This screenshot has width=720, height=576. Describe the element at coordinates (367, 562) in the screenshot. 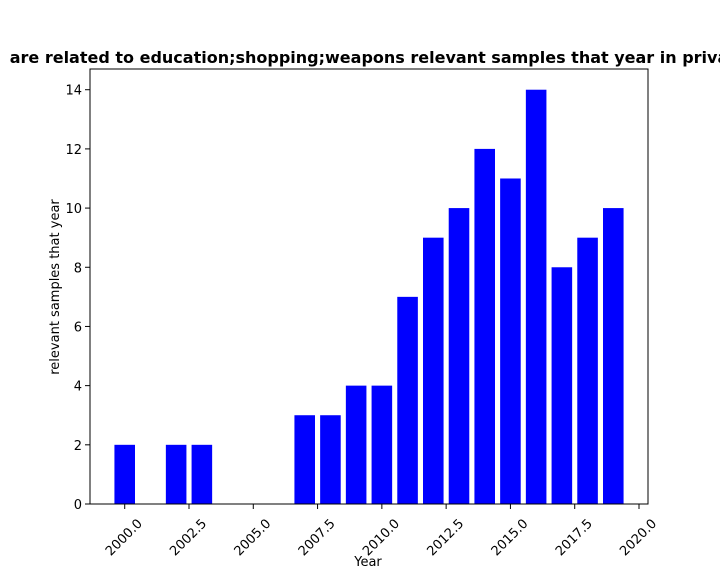

I see `x-axis-label: Year` at that location.